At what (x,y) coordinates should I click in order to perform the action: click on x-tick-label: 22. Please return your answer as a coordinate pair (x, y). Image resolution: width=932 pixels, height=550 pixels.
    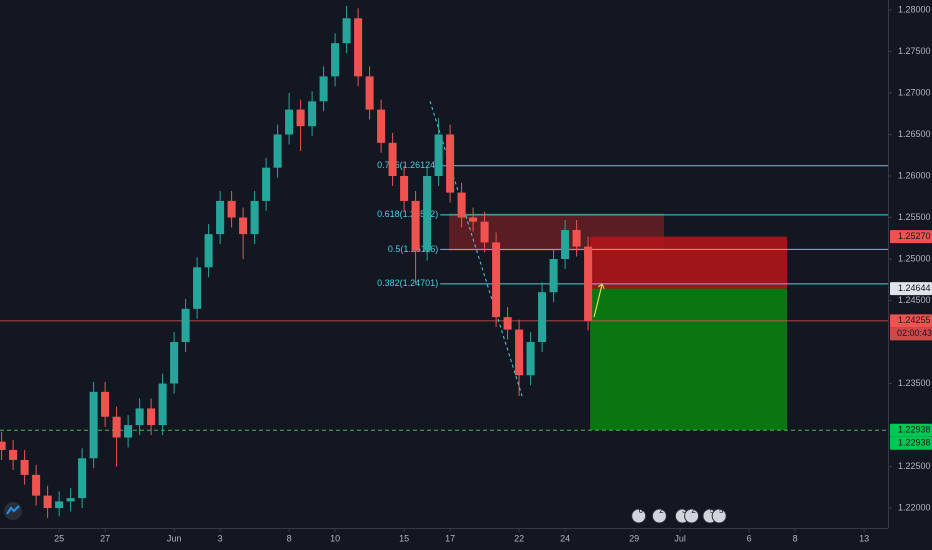
    Looking at the image, I should click on (519, 538).